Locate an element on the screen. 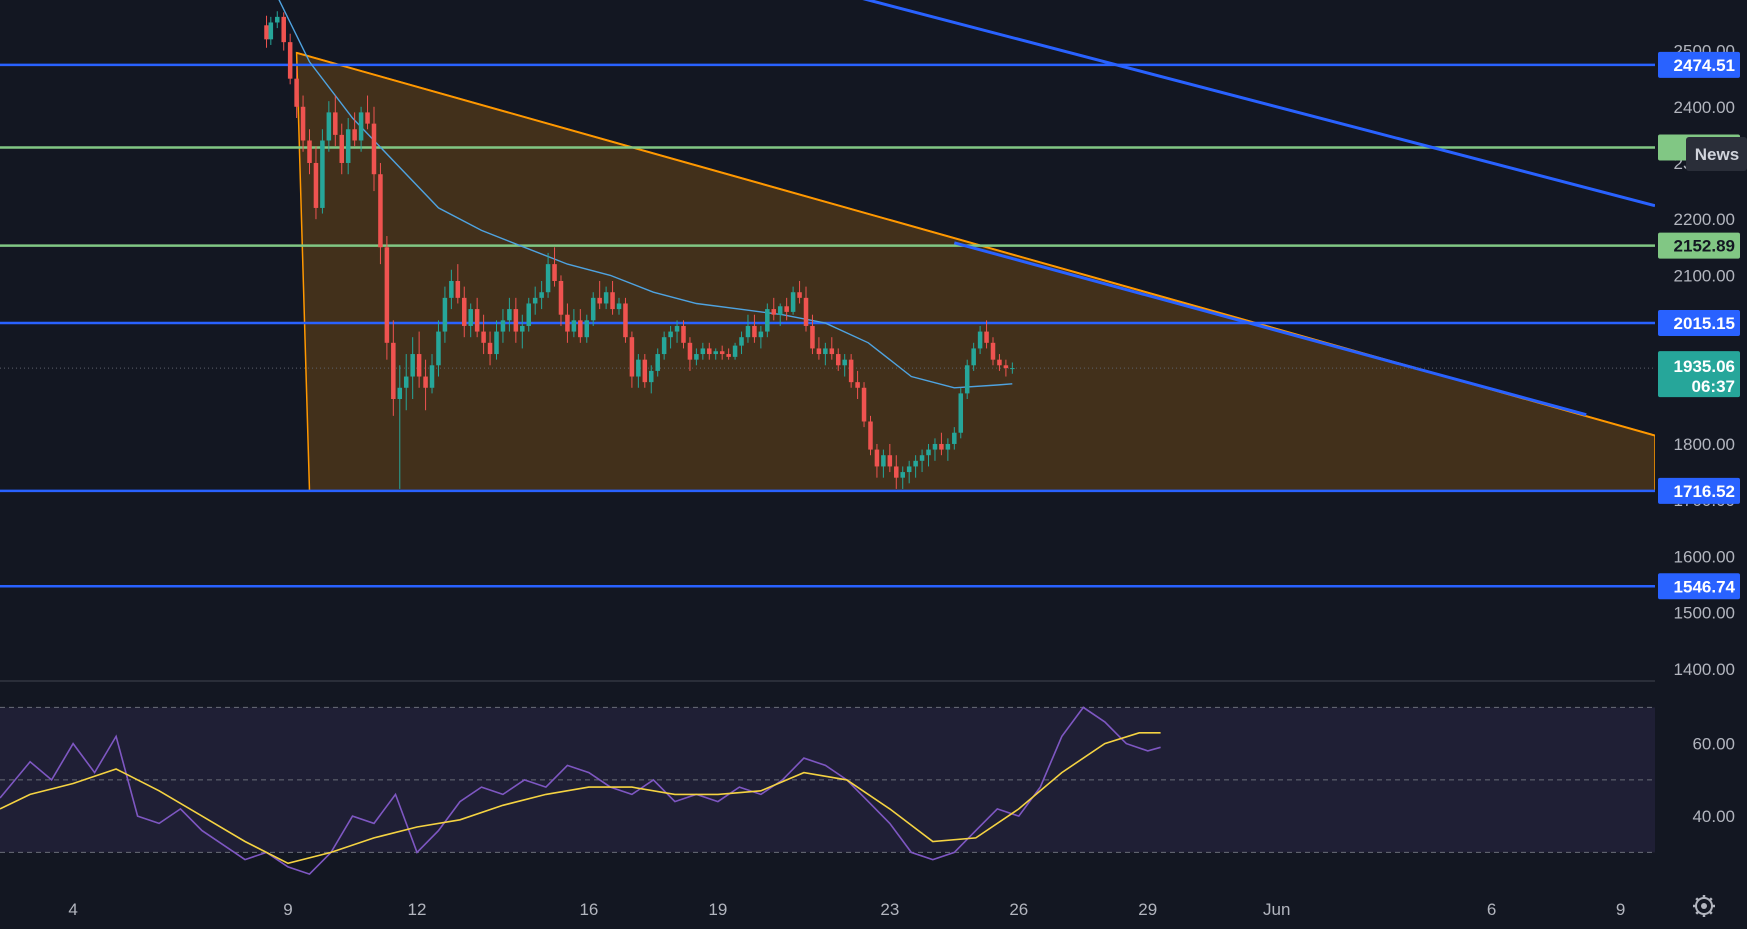 This screenshot has width=1747, height=929. time-axis: 4 9 12 16 19 23 26 29 Jun 6 9 is located at coordinates (857, 907).